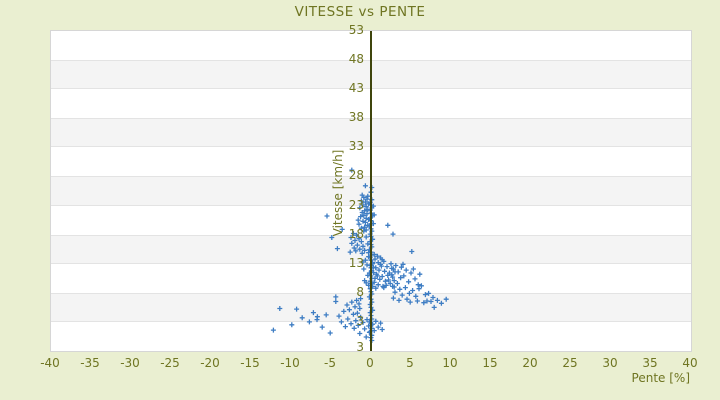 The image size is (720, 400). What do you see at coordinates (210, 363) in the screenshot?
I see `x-tick-label: -20` at bounding box center [210, 363].